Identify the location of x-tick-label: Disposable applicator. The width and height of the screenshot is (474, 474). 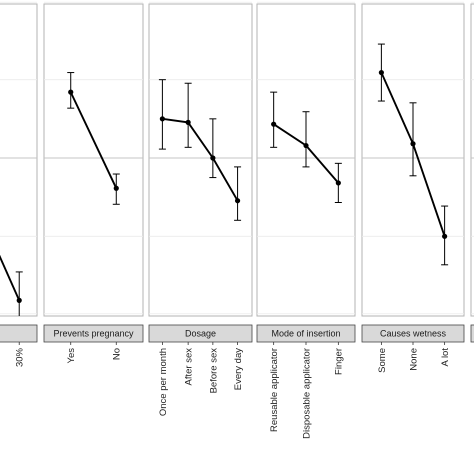
(306, 393).